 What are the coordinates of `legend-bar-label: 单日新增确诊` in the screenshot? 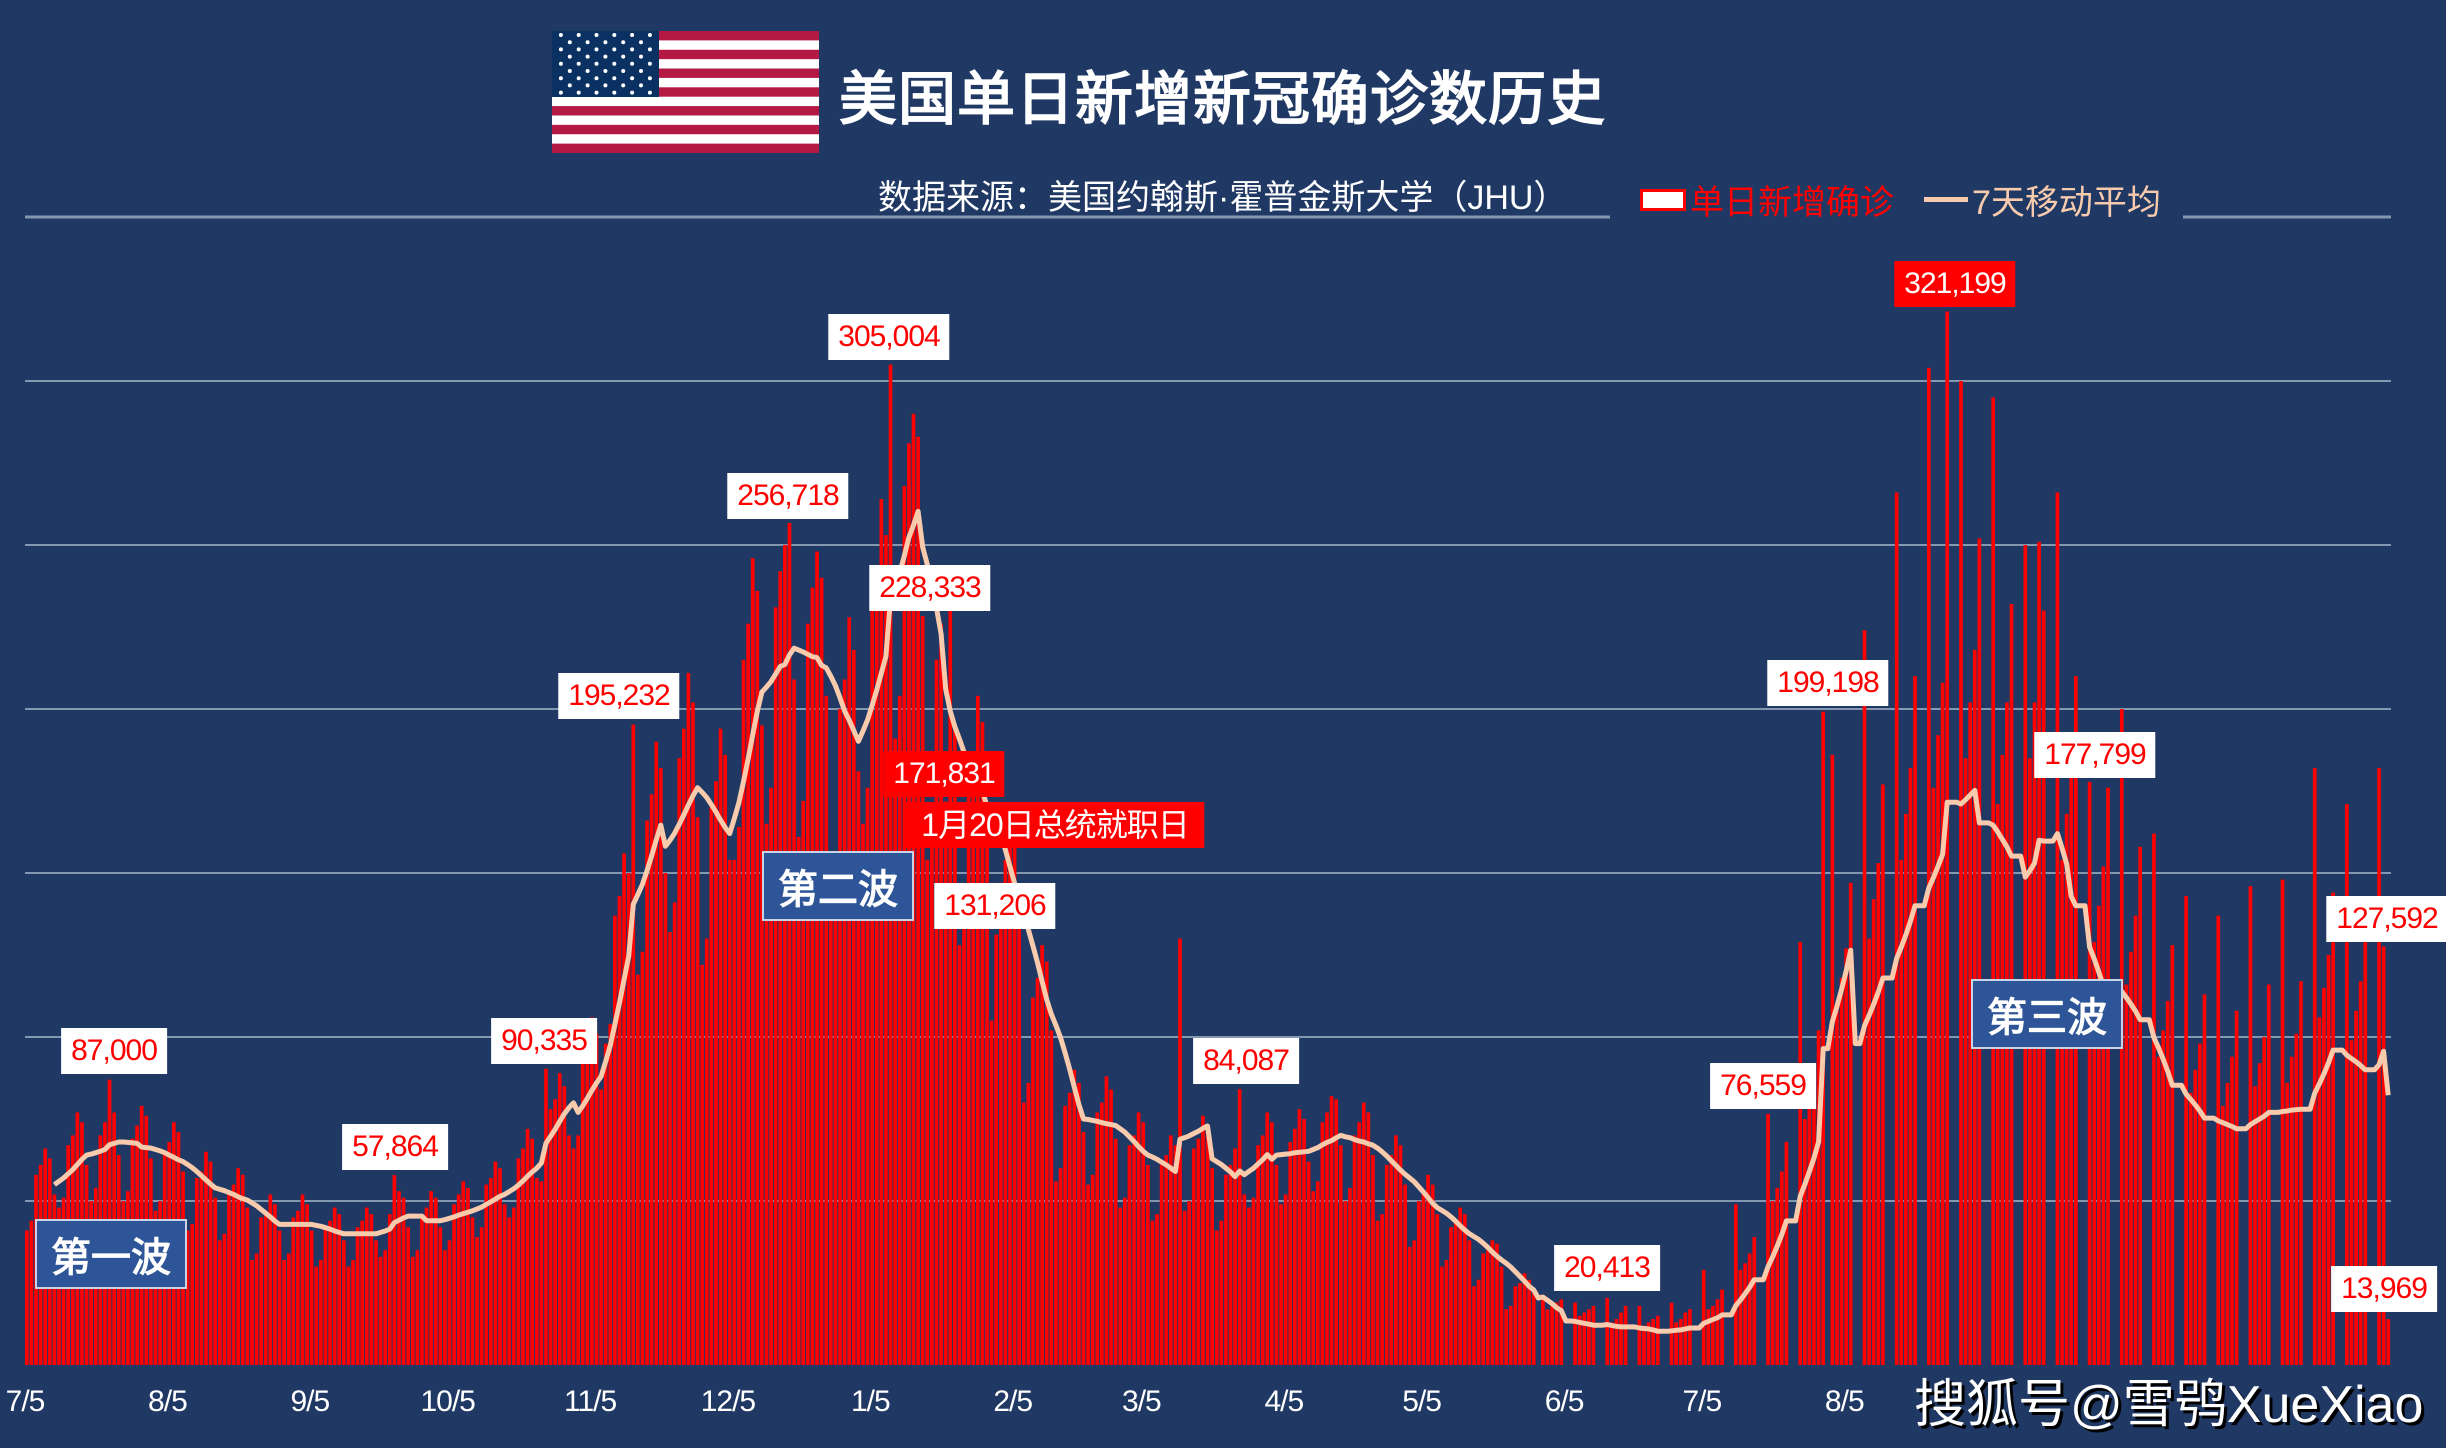 It's located at (1792, 203).